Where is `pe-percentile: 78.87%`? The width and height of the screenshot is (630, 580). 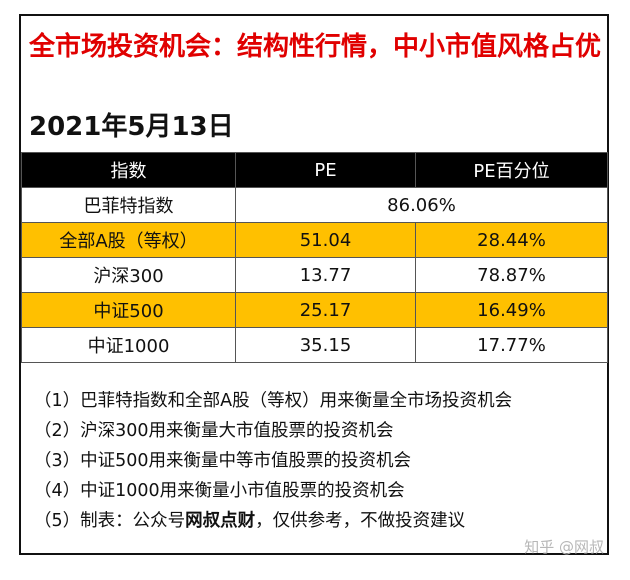
pe-percentile: 78.87% is located at coordinates (511, 275).